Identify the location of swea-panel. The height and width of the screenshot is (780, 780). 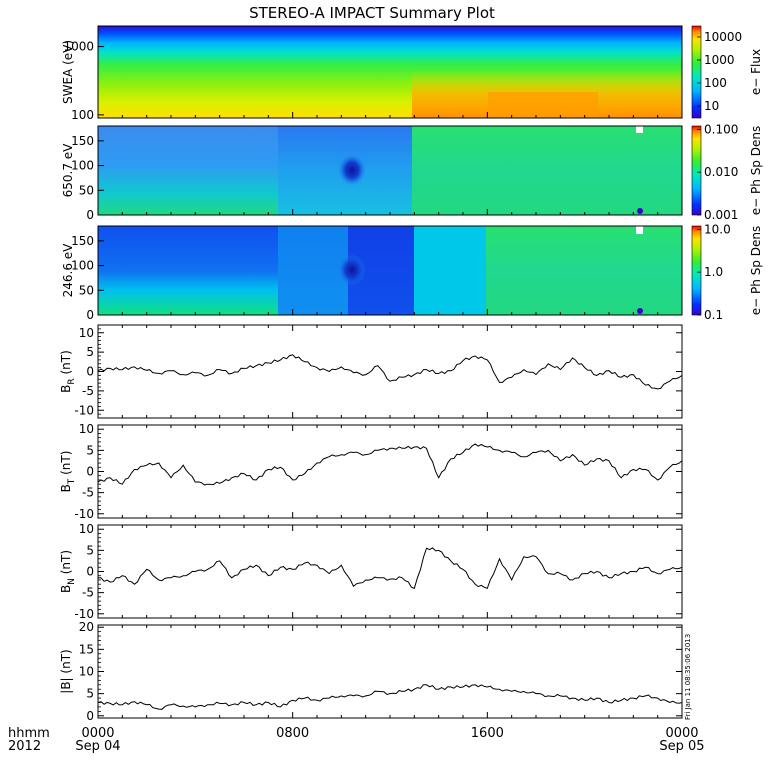
(390, 72).